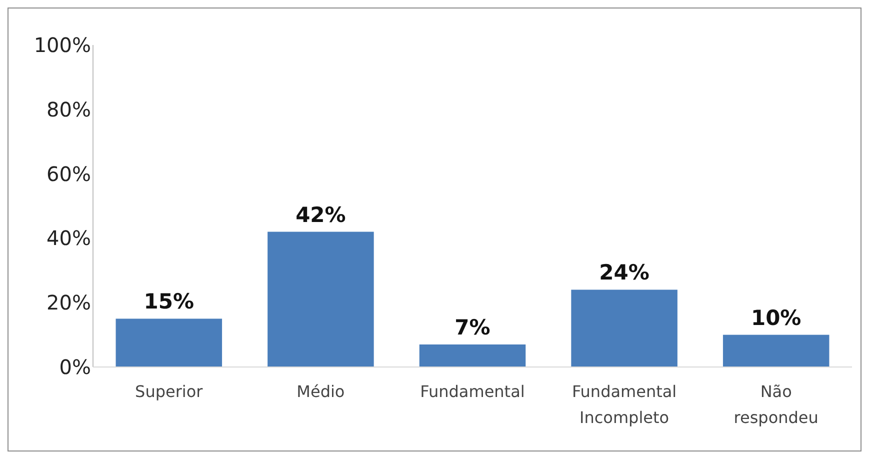 This screenshot has width=869, height=455. Describe the element at coordinates (776, 318) in the screenshot. I see `data-label: 10%` at that location.